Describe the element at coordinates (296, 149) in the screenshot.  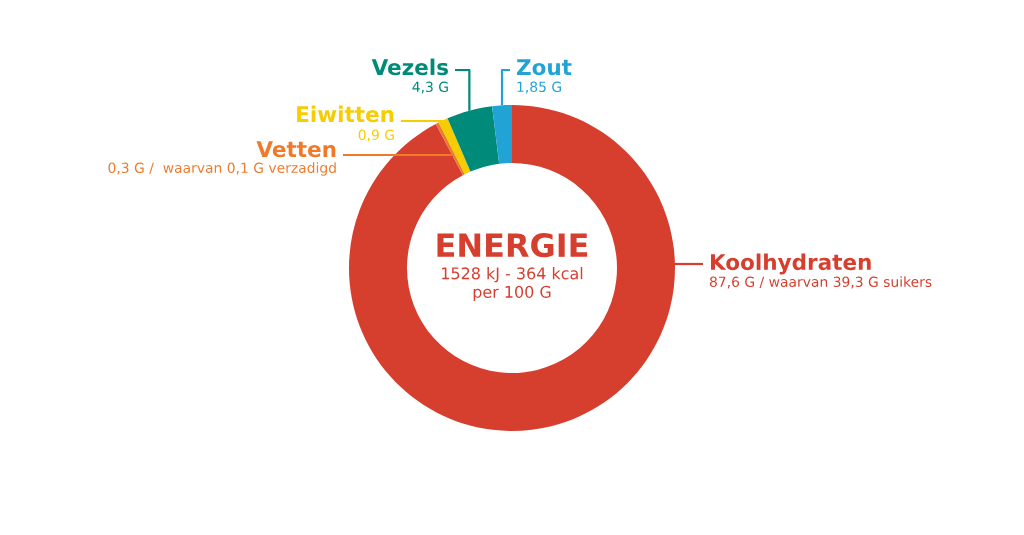
I see `slice-label: Vetten` at that location.